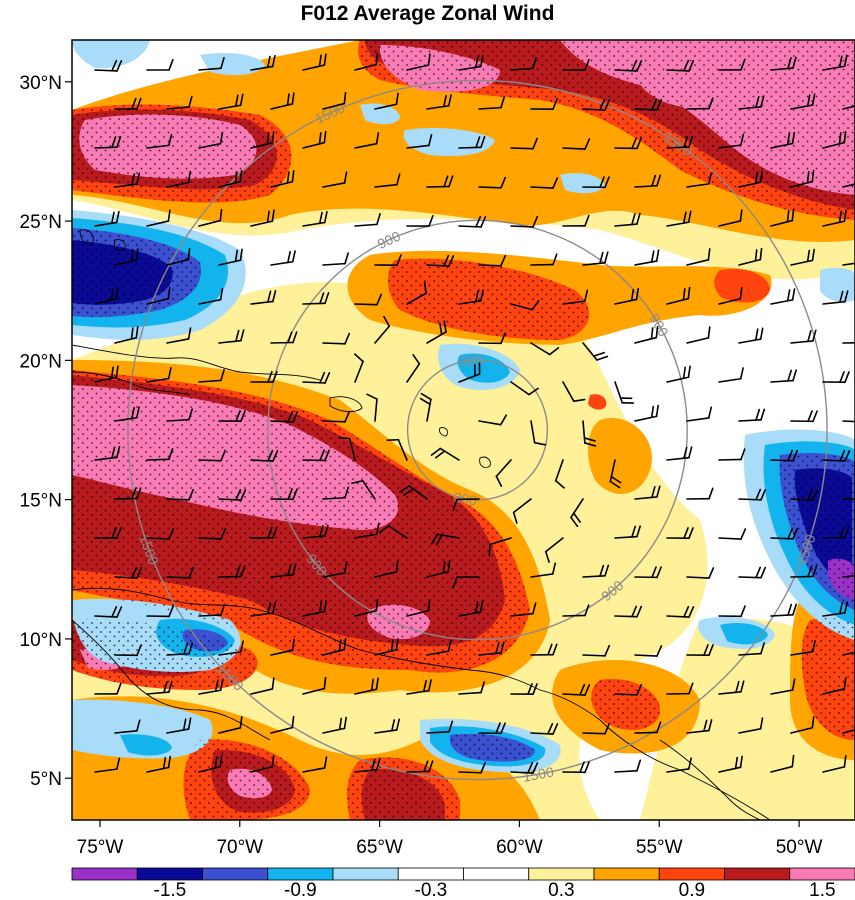  Describe the element at coordinates (471, 360) in the screenshot. I see `range-ring-label: 300` at that location.